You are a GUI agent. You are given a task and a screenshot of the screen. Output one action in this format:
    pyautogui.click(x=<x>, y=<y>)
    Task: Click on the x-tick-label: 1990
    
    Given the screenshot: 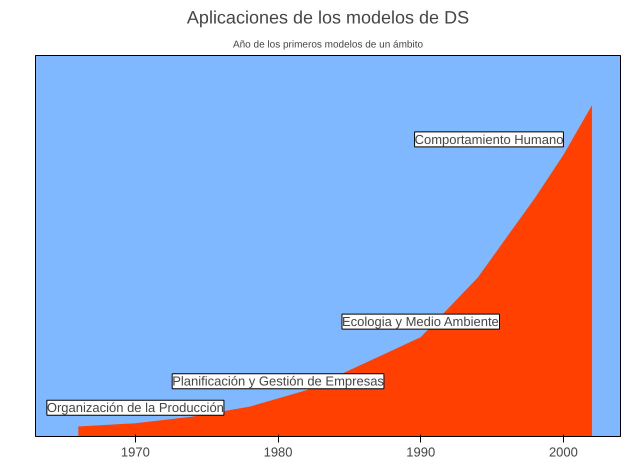 What is the action you would take?
    pyautogui.click(x=421, y=451)
    